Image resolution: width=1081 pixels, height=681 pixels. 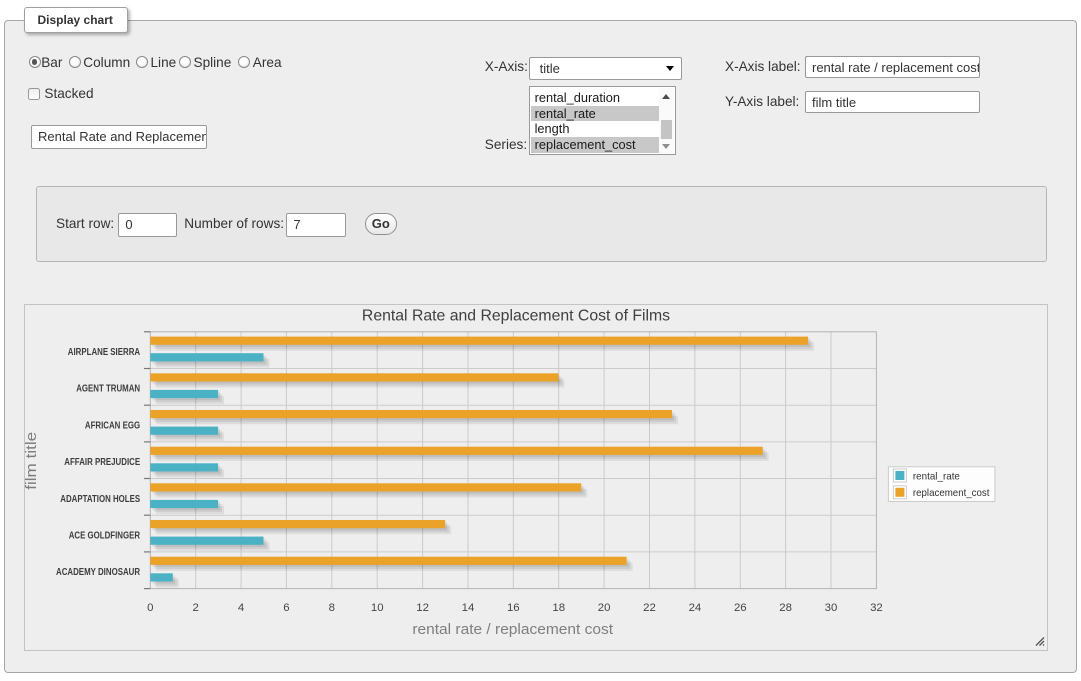 What do you see at coordinates (32, 461) in the screenshot?
I see `svg-text: film title` at bounding box center [32, 461].